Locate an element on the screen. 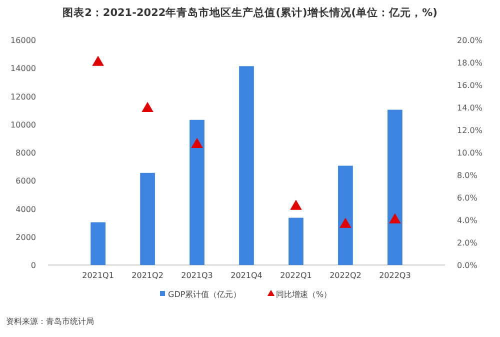 The width and height of the screenshot is (500, 337). y2-tick-label: 6.0% is located at coordinates (467, 198).